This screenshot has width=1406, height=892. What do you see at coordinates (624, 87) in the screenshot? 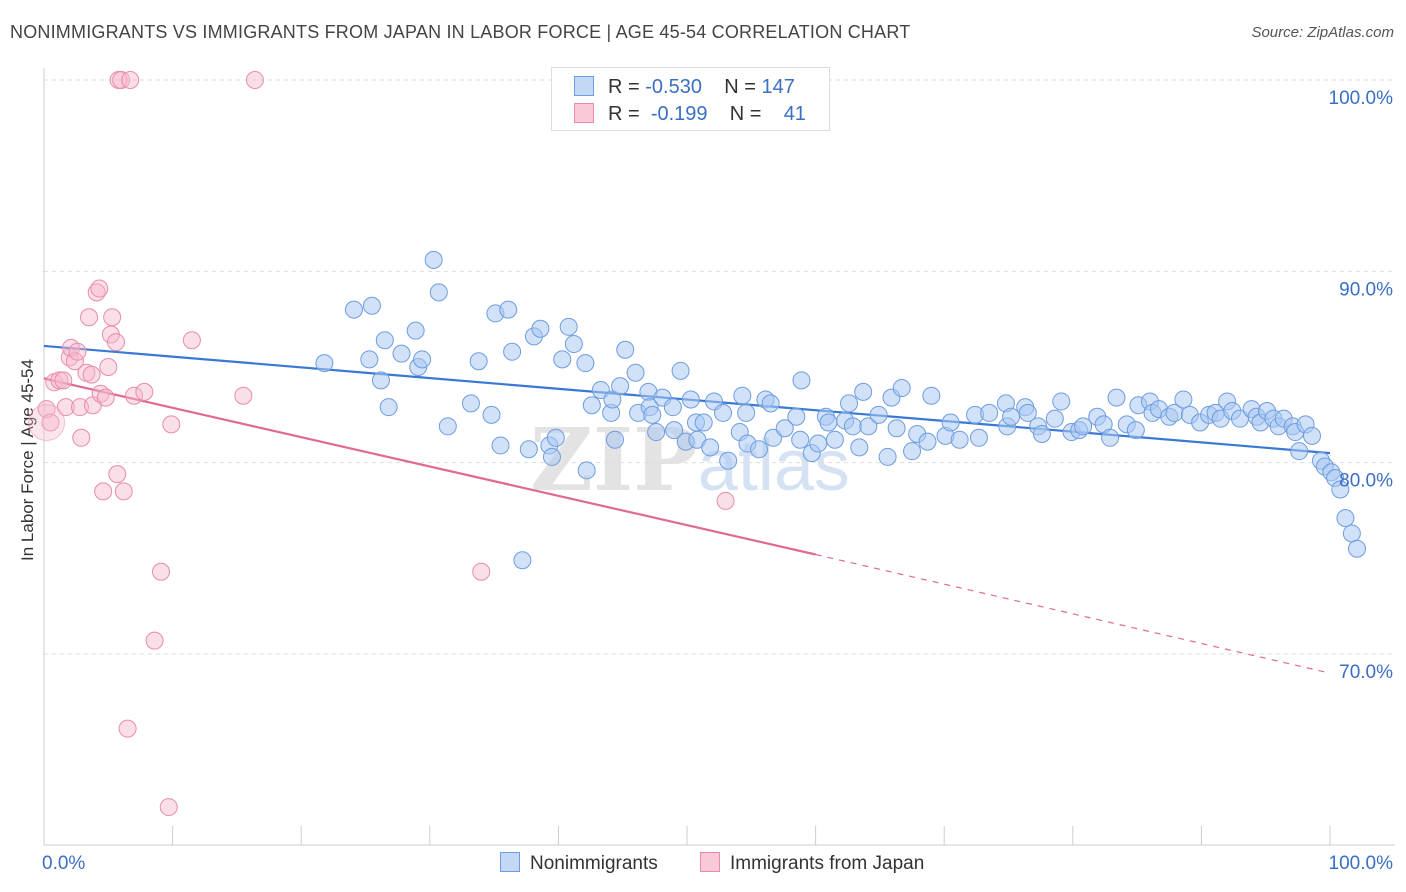
I see `r-label: R =` at bounding box center [624, 87].